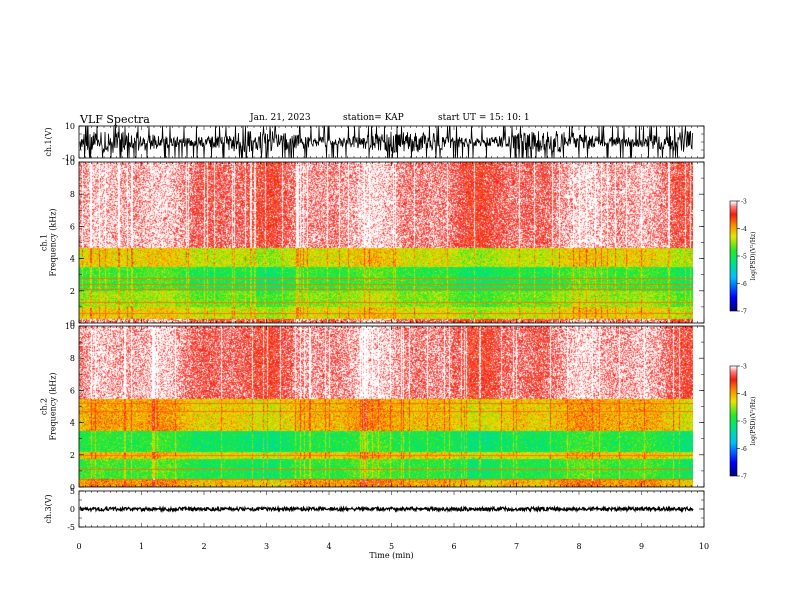 Image resolution: width=792 pixels, height=612 pixels. I want to click on figure-title: VLF Spectra, so click(115, 119).